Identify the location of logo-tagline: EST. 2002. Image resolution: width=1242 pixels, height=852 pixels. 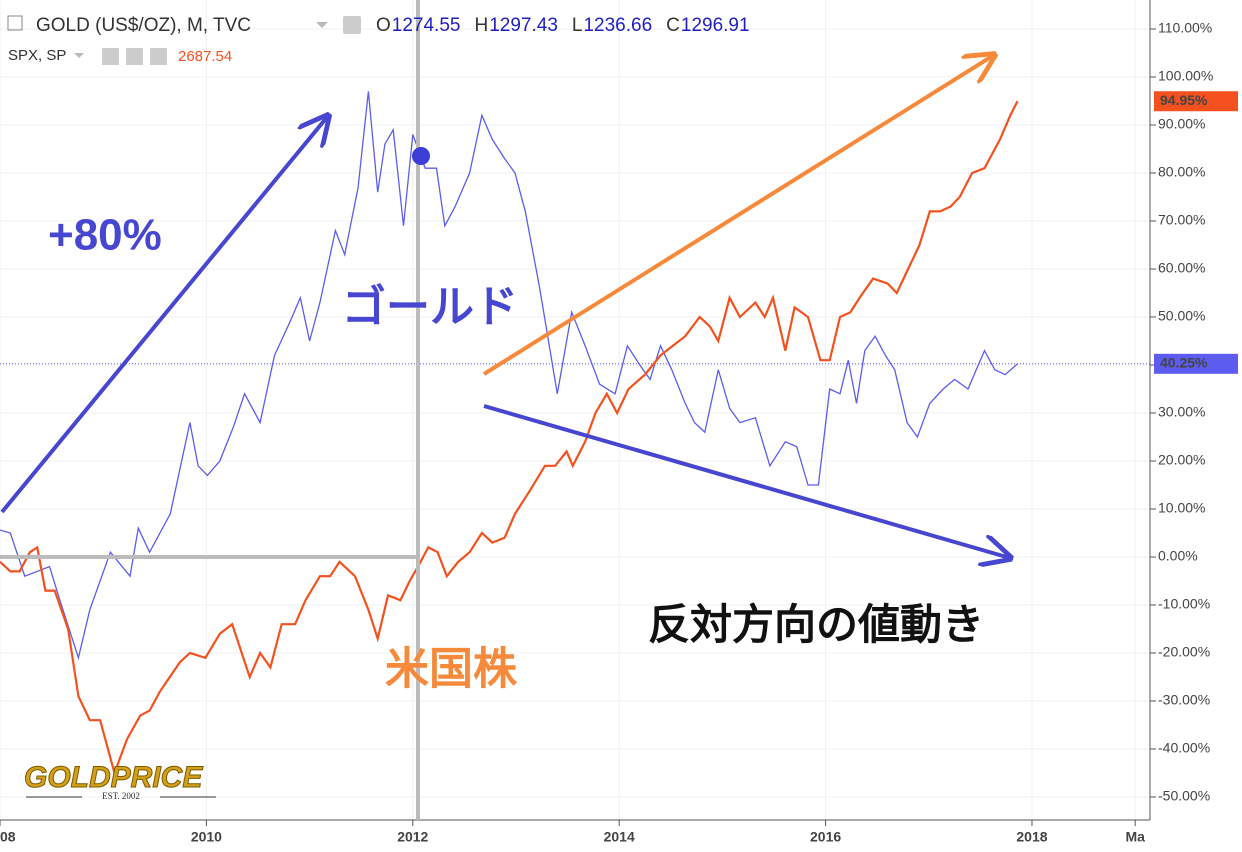
(121, 796).